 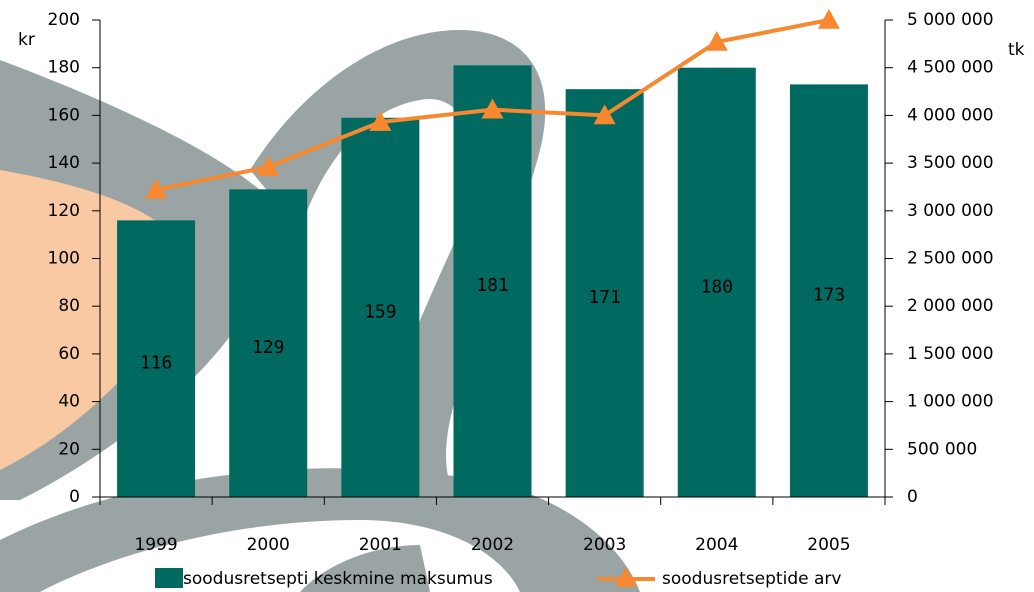 I want to click on data-label: 171, so click(x=604, y=297).